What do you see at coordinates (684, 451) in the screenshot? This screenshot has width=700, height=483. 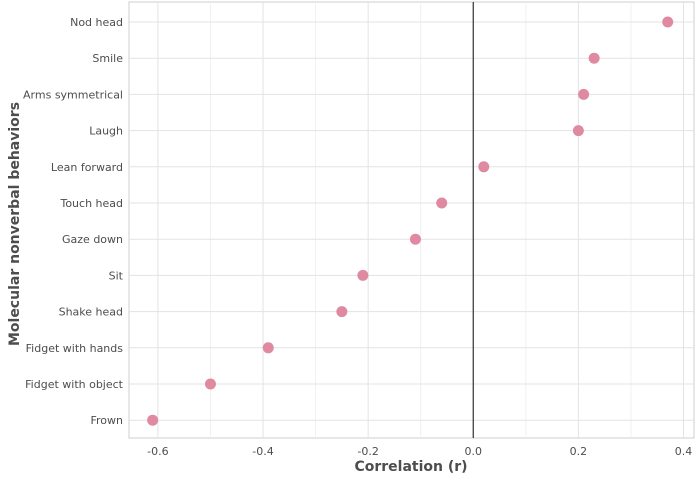 I see `x-tick-label: 0.4` at bounding box center [684, 451].